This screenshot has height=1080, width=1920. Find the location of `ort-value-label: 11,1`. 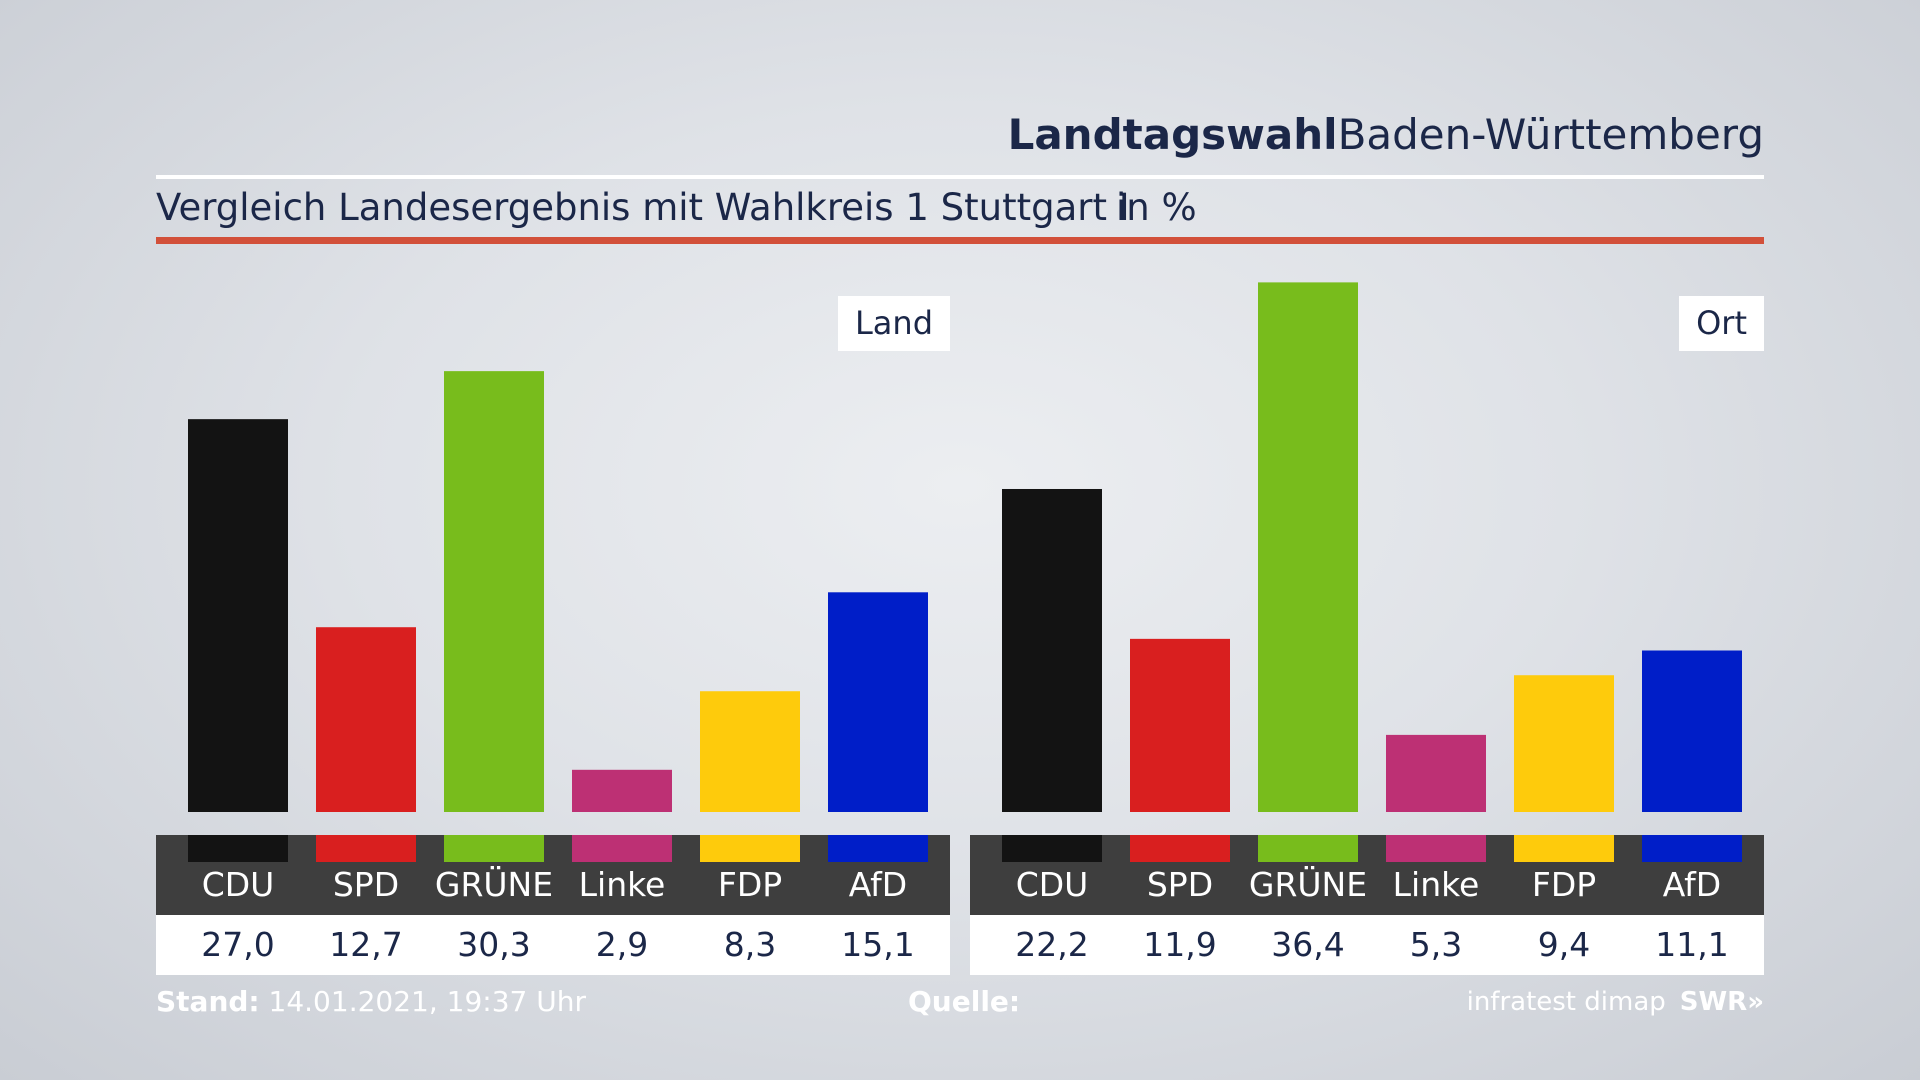

ort-value-label: 11,1 is located at coordinates (1692, 944).